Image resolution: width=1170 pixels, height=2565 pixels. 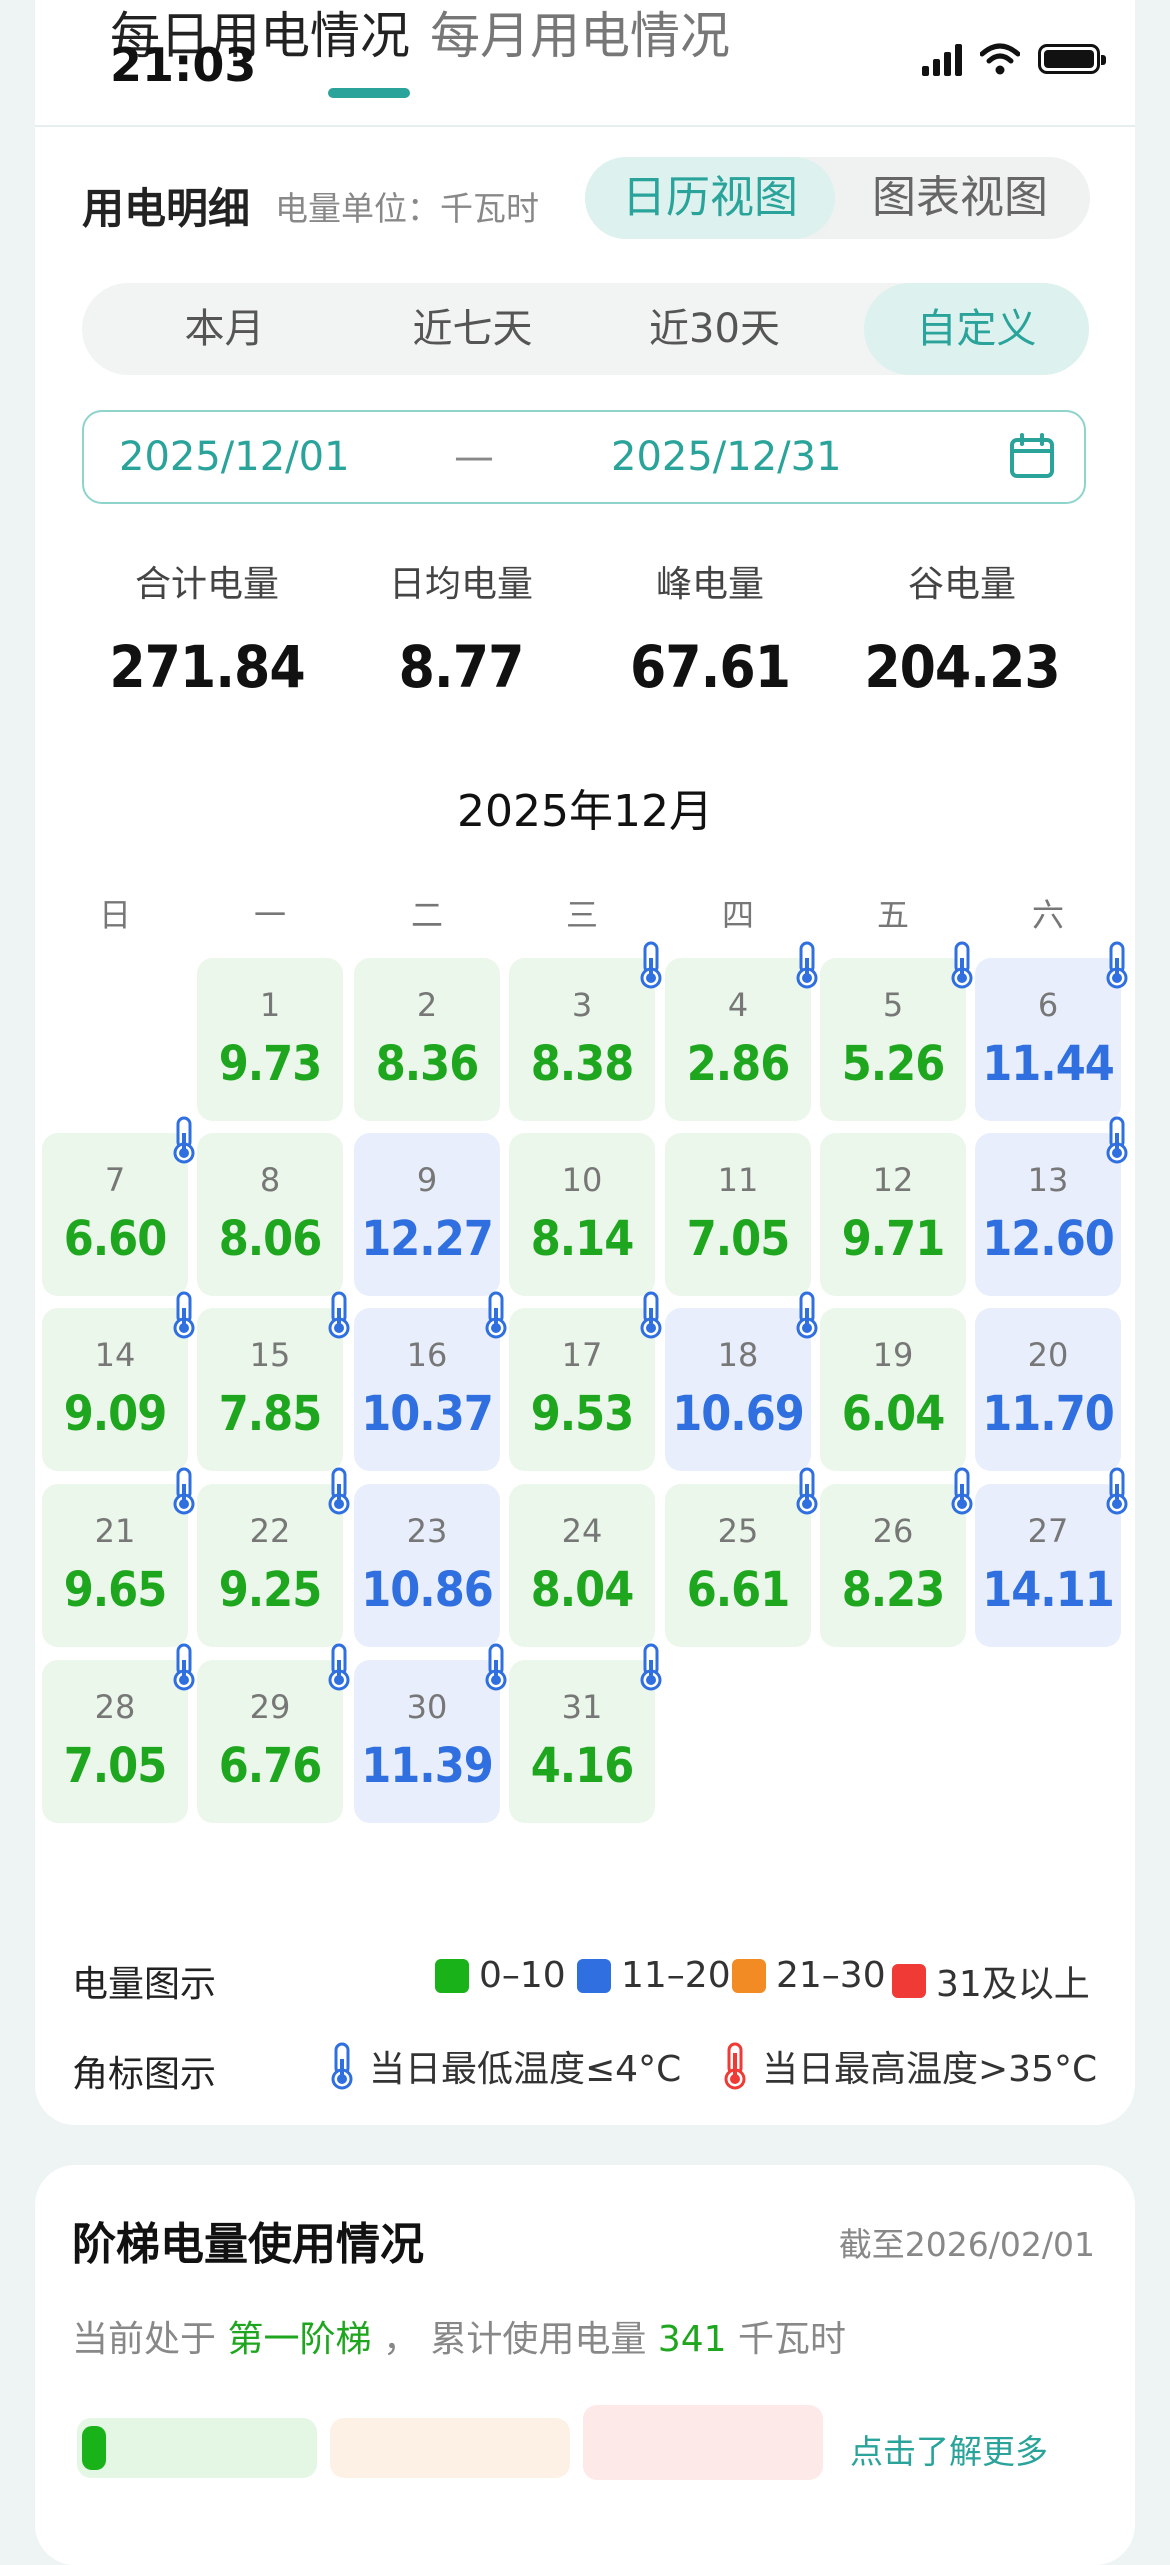 What do you see at coordinates (94, 2448) in the screenshot?
I see `tier-1-bar-fill` at bounding box center [94, 2448].